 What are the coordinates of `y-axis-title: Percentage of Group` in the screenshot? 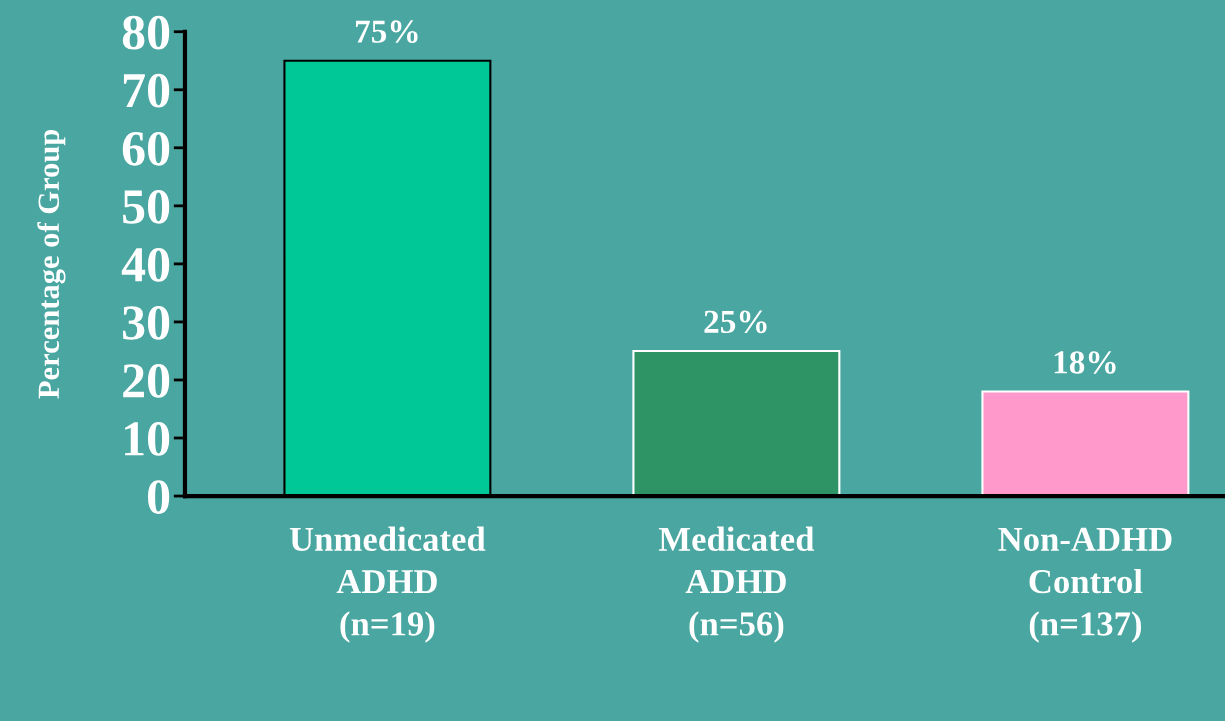 It's located at (51, 264).